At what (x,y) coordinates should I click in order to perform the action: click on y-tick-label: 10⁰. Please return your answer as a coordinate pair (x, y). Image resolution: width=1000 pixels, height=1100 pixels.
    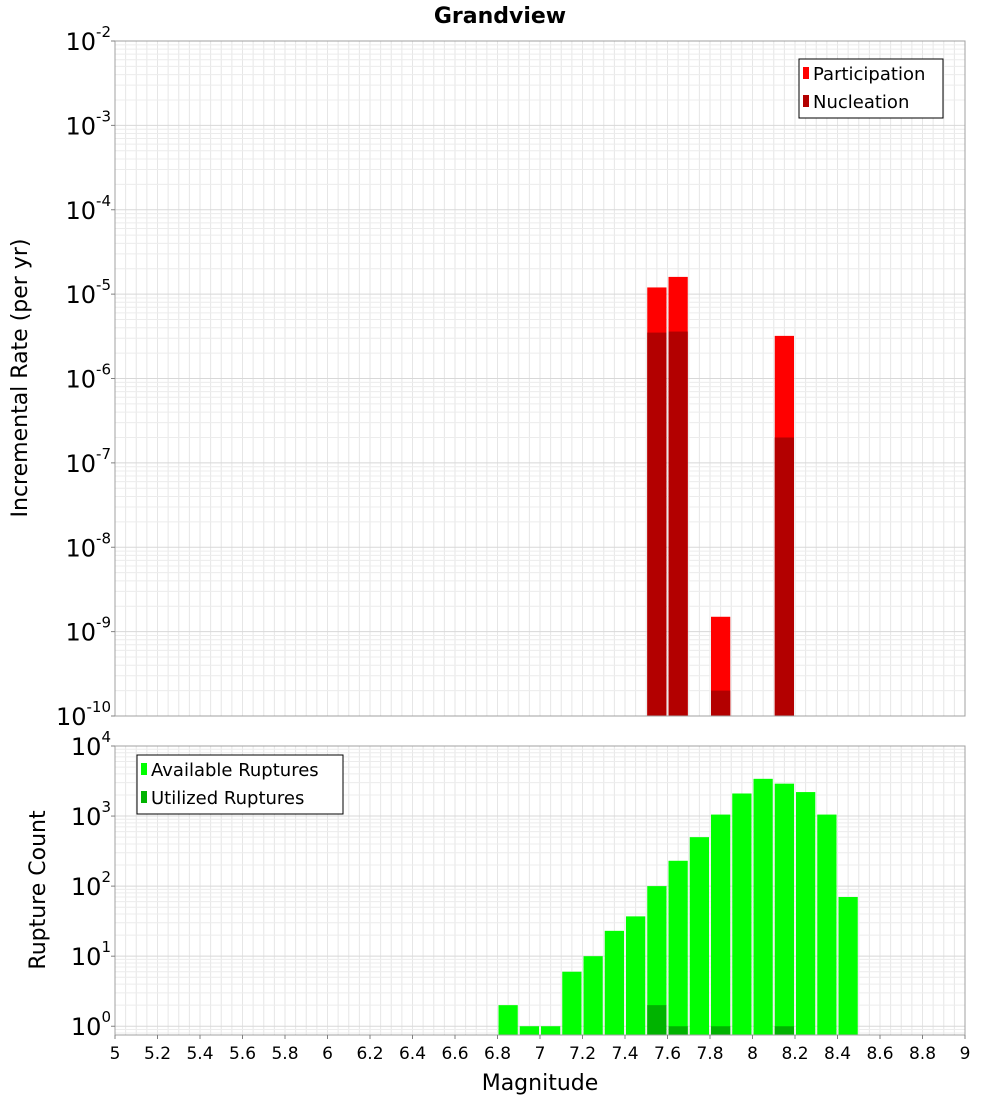
    Looking at the image, I should click on (91, 1024).